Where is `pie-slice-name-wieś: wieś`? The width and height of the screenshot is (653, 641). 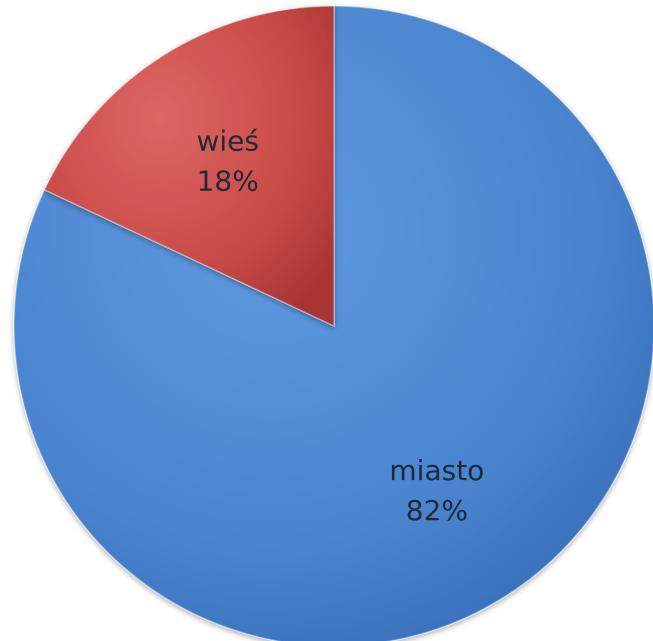 pie-slice-name-wieś: wieś is located at coordinates (227, 140).